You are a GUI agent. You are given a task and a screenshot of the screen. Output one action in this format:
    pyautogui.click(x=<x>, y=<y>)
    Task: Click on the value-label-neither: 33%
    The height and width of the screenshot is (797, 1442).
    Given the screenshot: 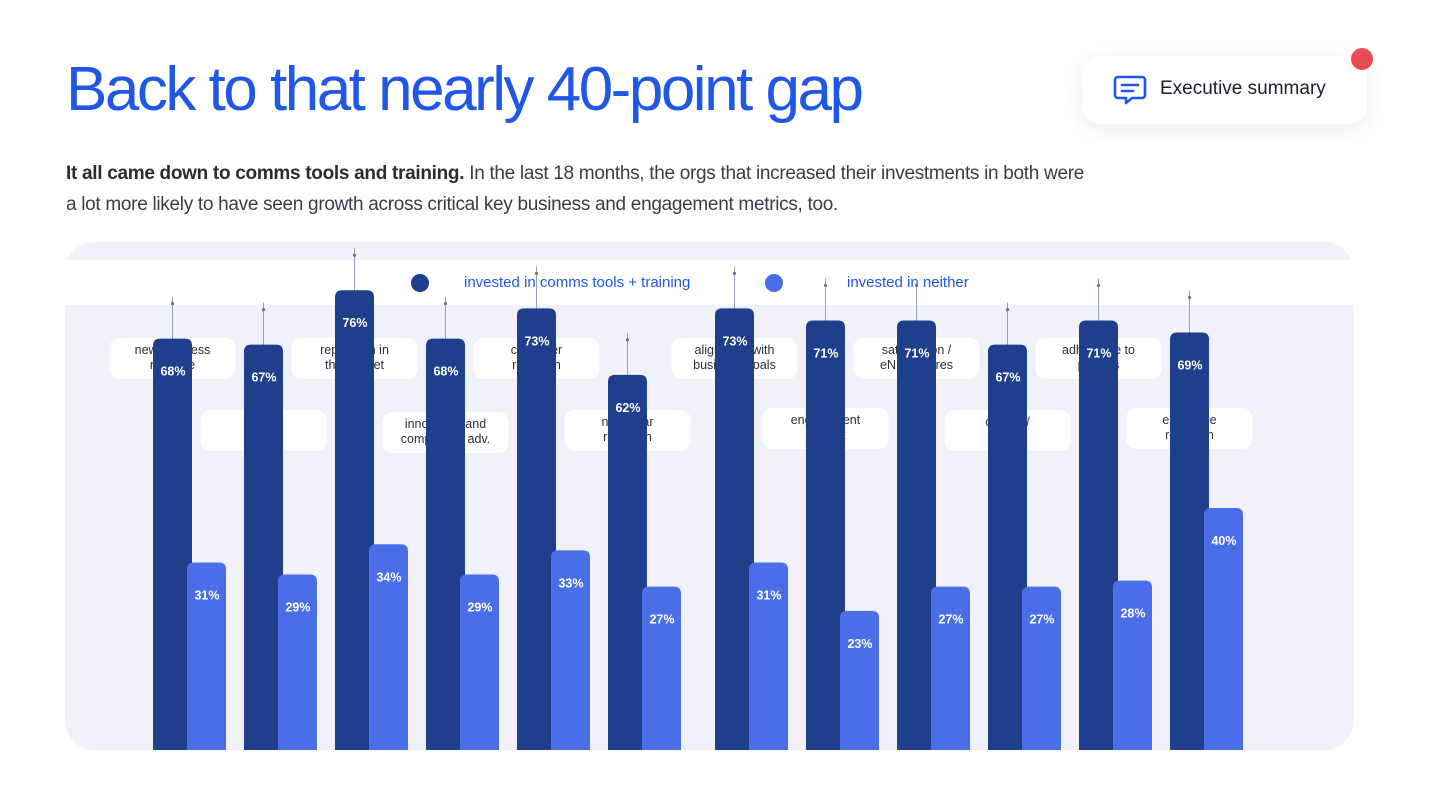 What is the action you would take?
    pyautogui.click(x=570, y=583)
    